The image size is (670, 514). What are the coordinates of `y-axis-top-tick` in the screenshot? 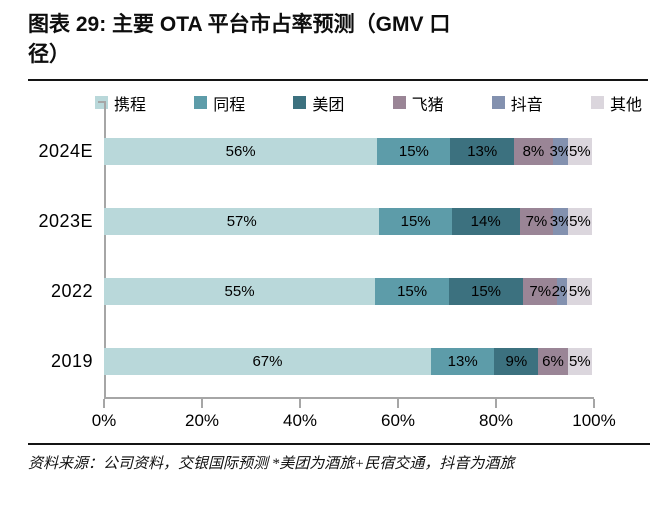 It's located at (102, 101).